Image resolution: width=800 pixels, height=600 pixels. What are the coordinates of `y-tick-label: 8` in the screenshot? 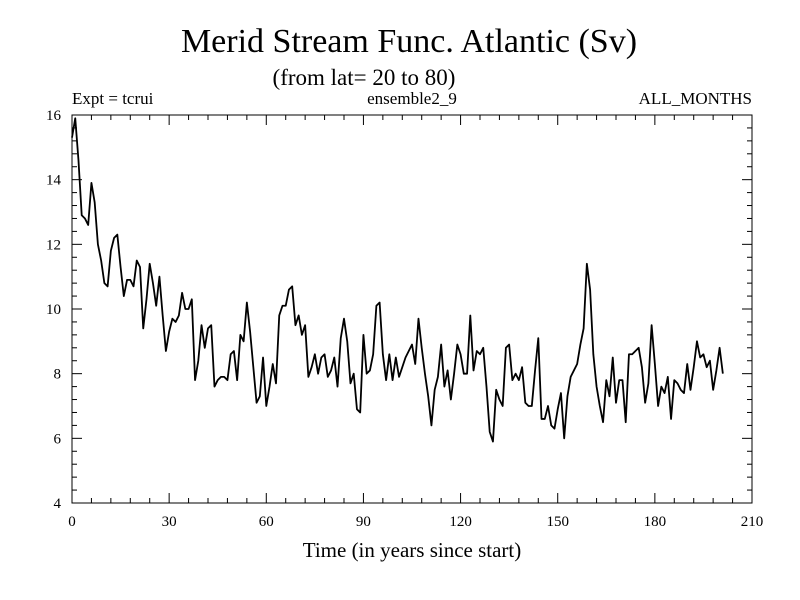 It's located at (58, 375).